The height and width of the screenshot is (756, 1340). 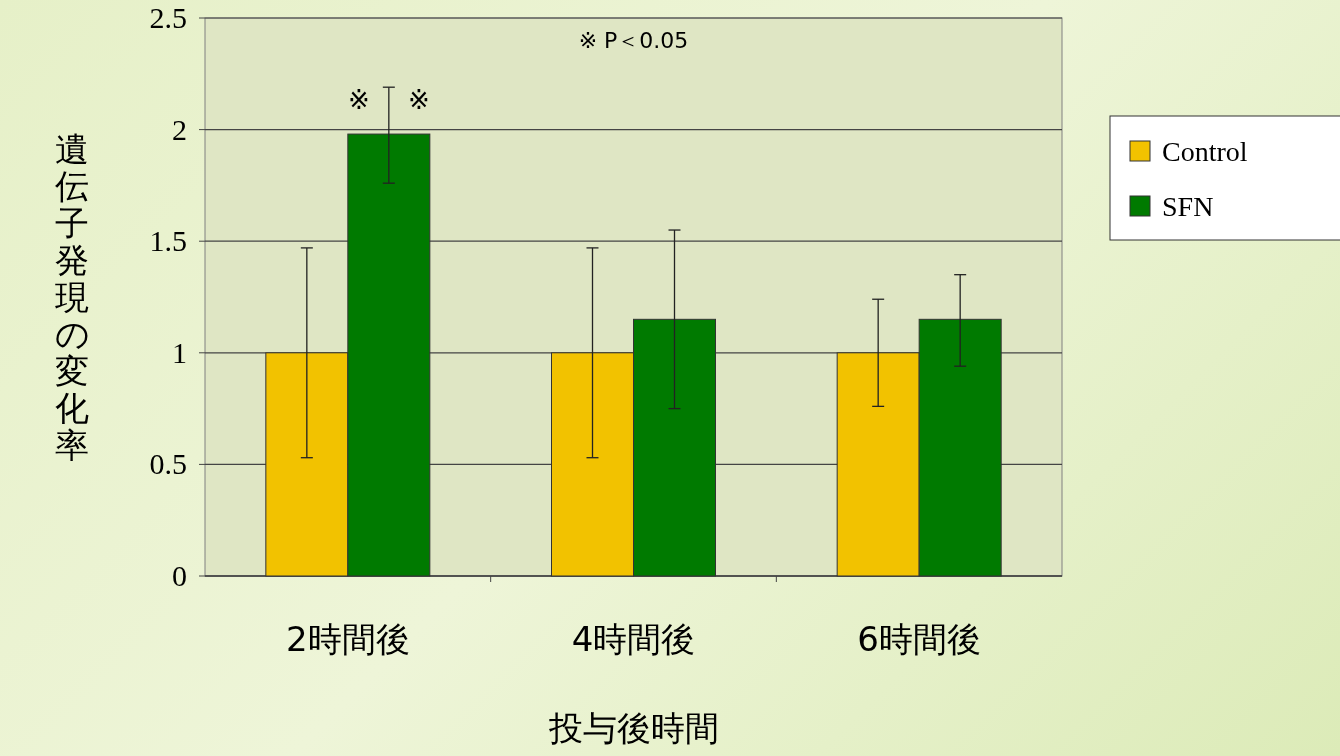 What do you see at coordinates (1188, 206) in the screenshot?
I see `legend-label: SFN` at bounding box center [1188, 206].